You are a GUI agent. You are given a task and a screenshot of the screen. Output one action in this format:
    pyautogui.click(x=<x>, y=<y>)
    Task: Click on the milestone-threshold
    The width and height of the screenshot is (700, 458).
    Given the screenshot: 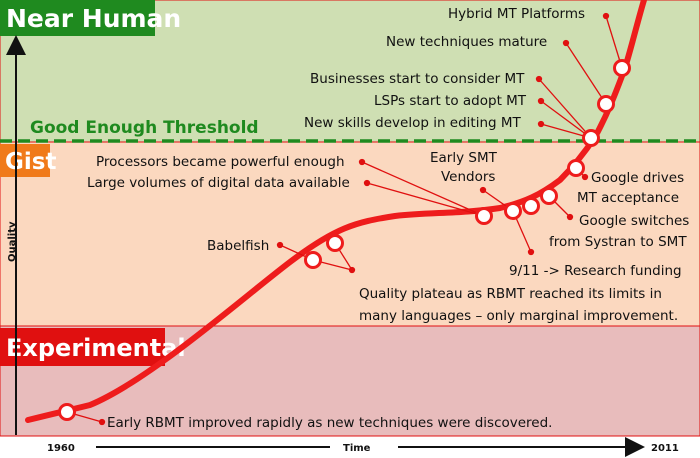 What is the action you would take?
    pyautogui.click(x=591, y=138)
    